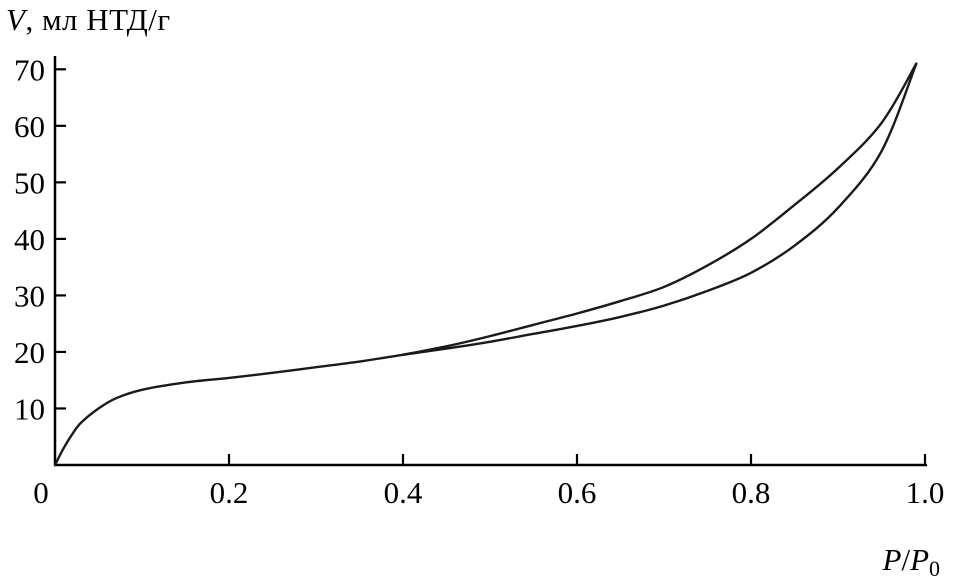 This screenshot has height=584, width=954. What do you see at coordinates (29, 239) in the screenshot?
I see `y-tick-label: 40` at bounding box center [29, 239].